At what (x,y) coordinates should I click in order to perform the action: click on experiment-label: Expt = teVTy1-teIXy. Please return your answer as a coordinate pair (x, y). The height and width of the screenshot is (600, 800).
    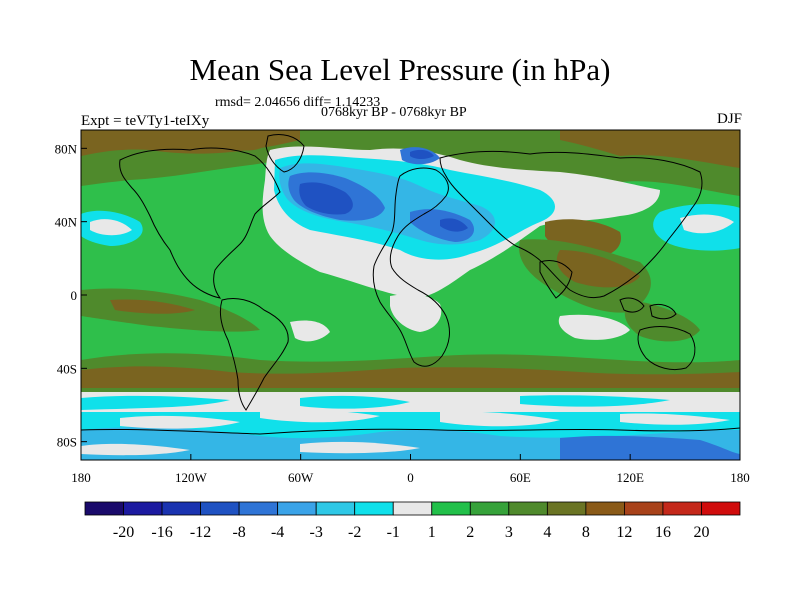
    Looking at the image, I should click on (145, 121).